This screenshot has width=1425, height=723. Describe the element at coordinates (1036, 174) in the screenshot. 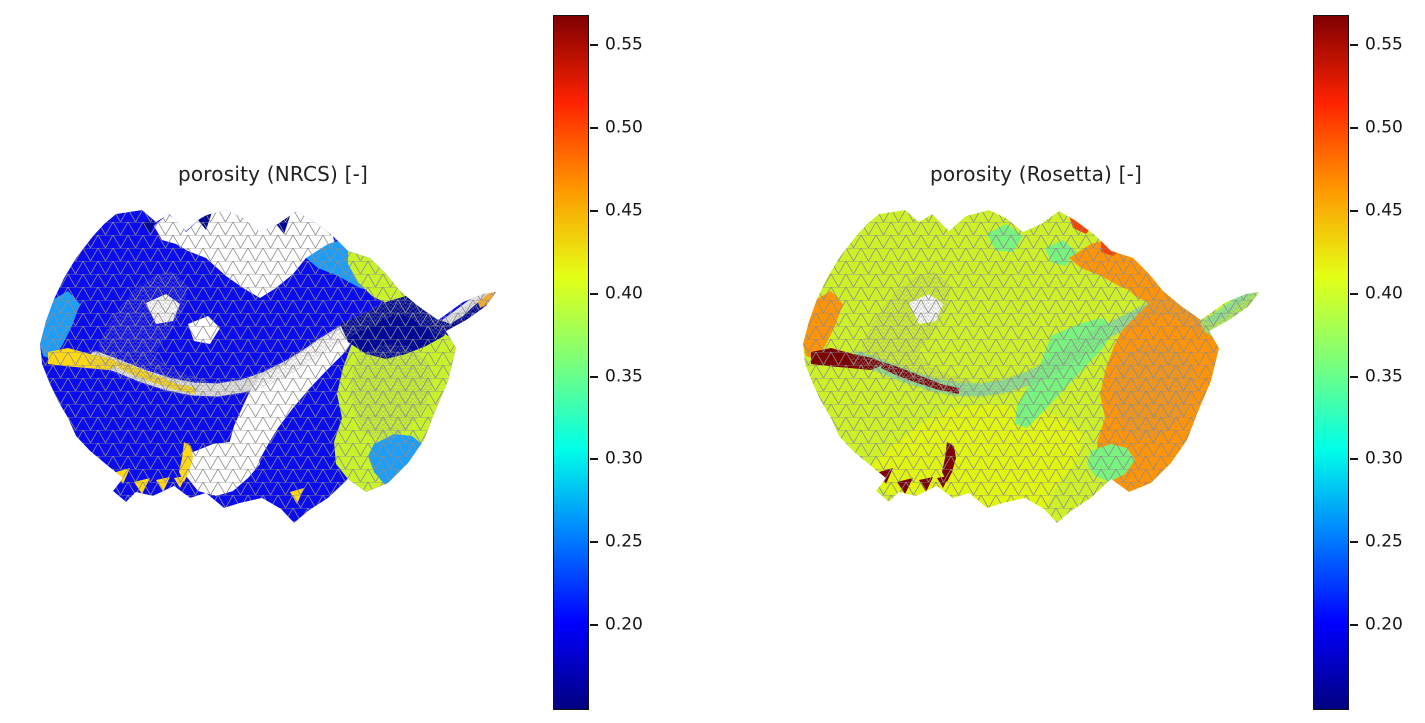

I see `panel-title-rosetta: porosity (Rosetta) [-]` at that location.